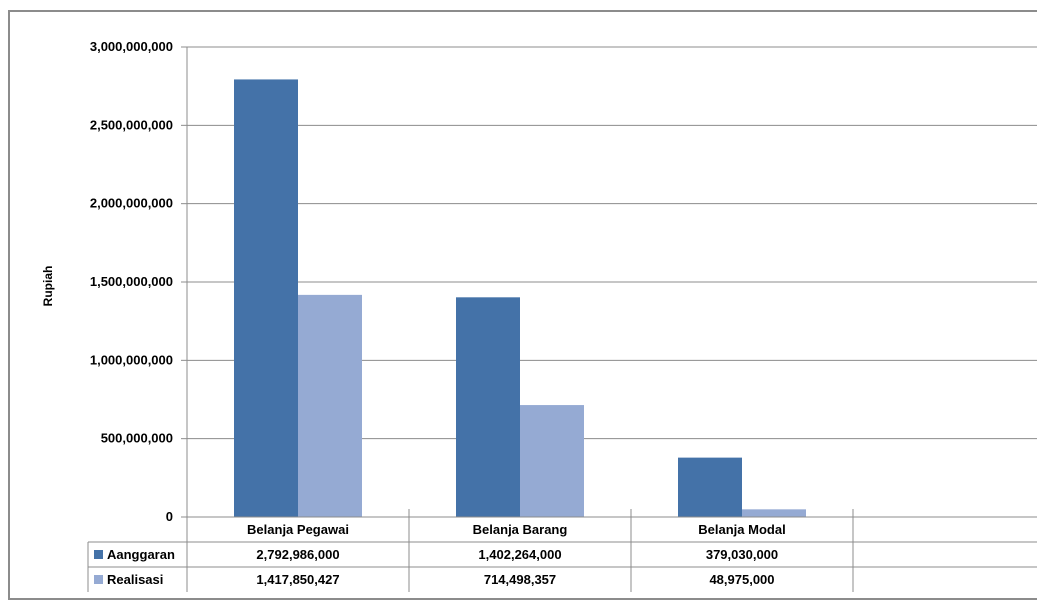 Image resolution: width=1037 pixels, height=607 pixels. What do you see at coordinates (520, 579) in the screenshot?
I see `data-label: 714,498,357` at bounding box center [520, 579].